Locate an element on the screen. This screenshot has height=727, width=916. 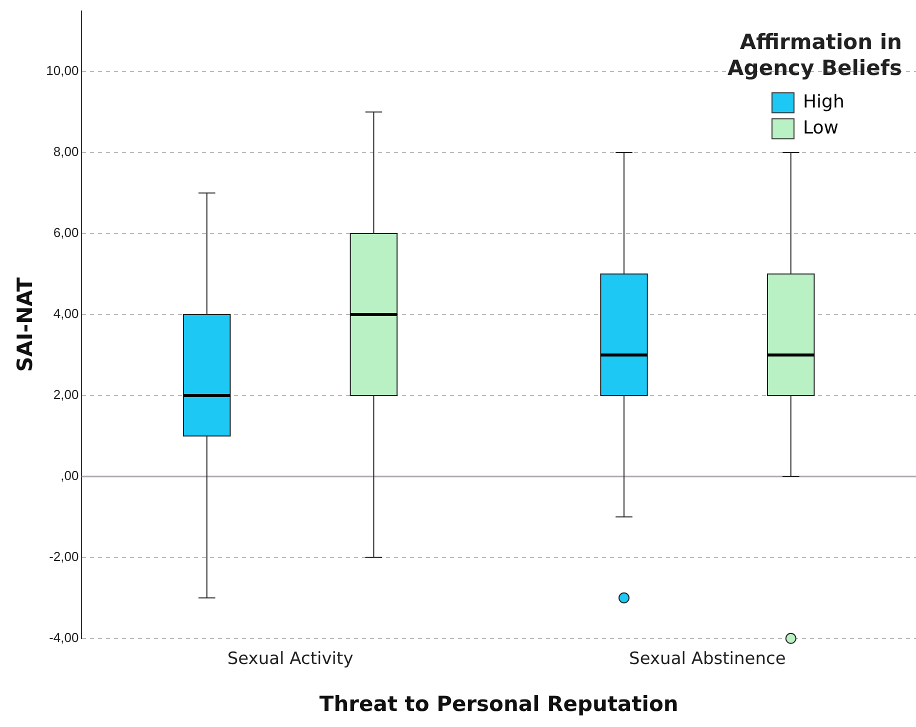
y-tick-label: 8,00 is located at coordinates (66, 152).